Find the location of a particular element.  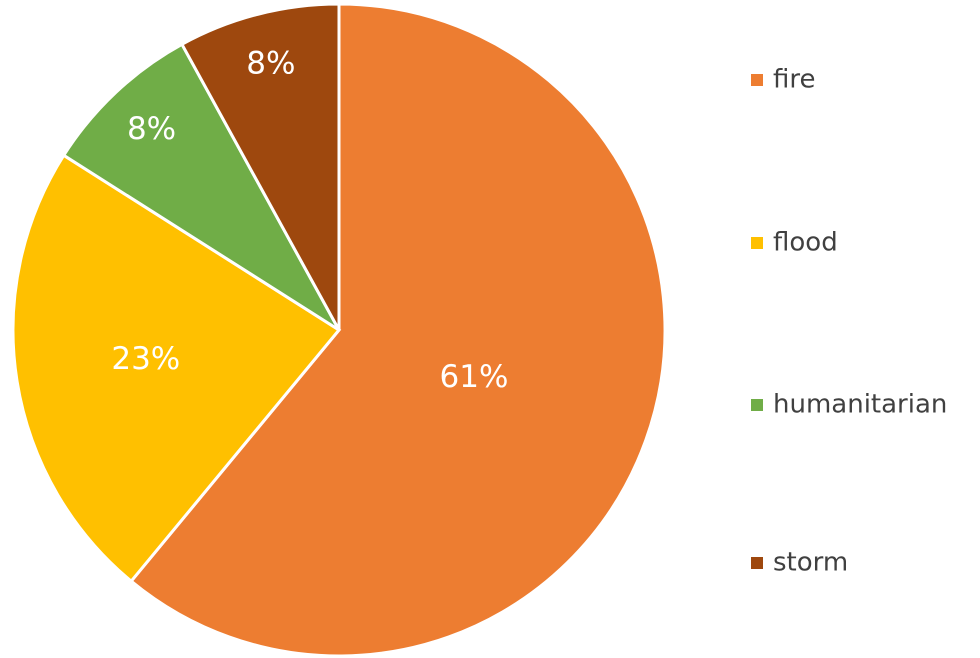

legend-label: flood is located at coordinates (805, 243).